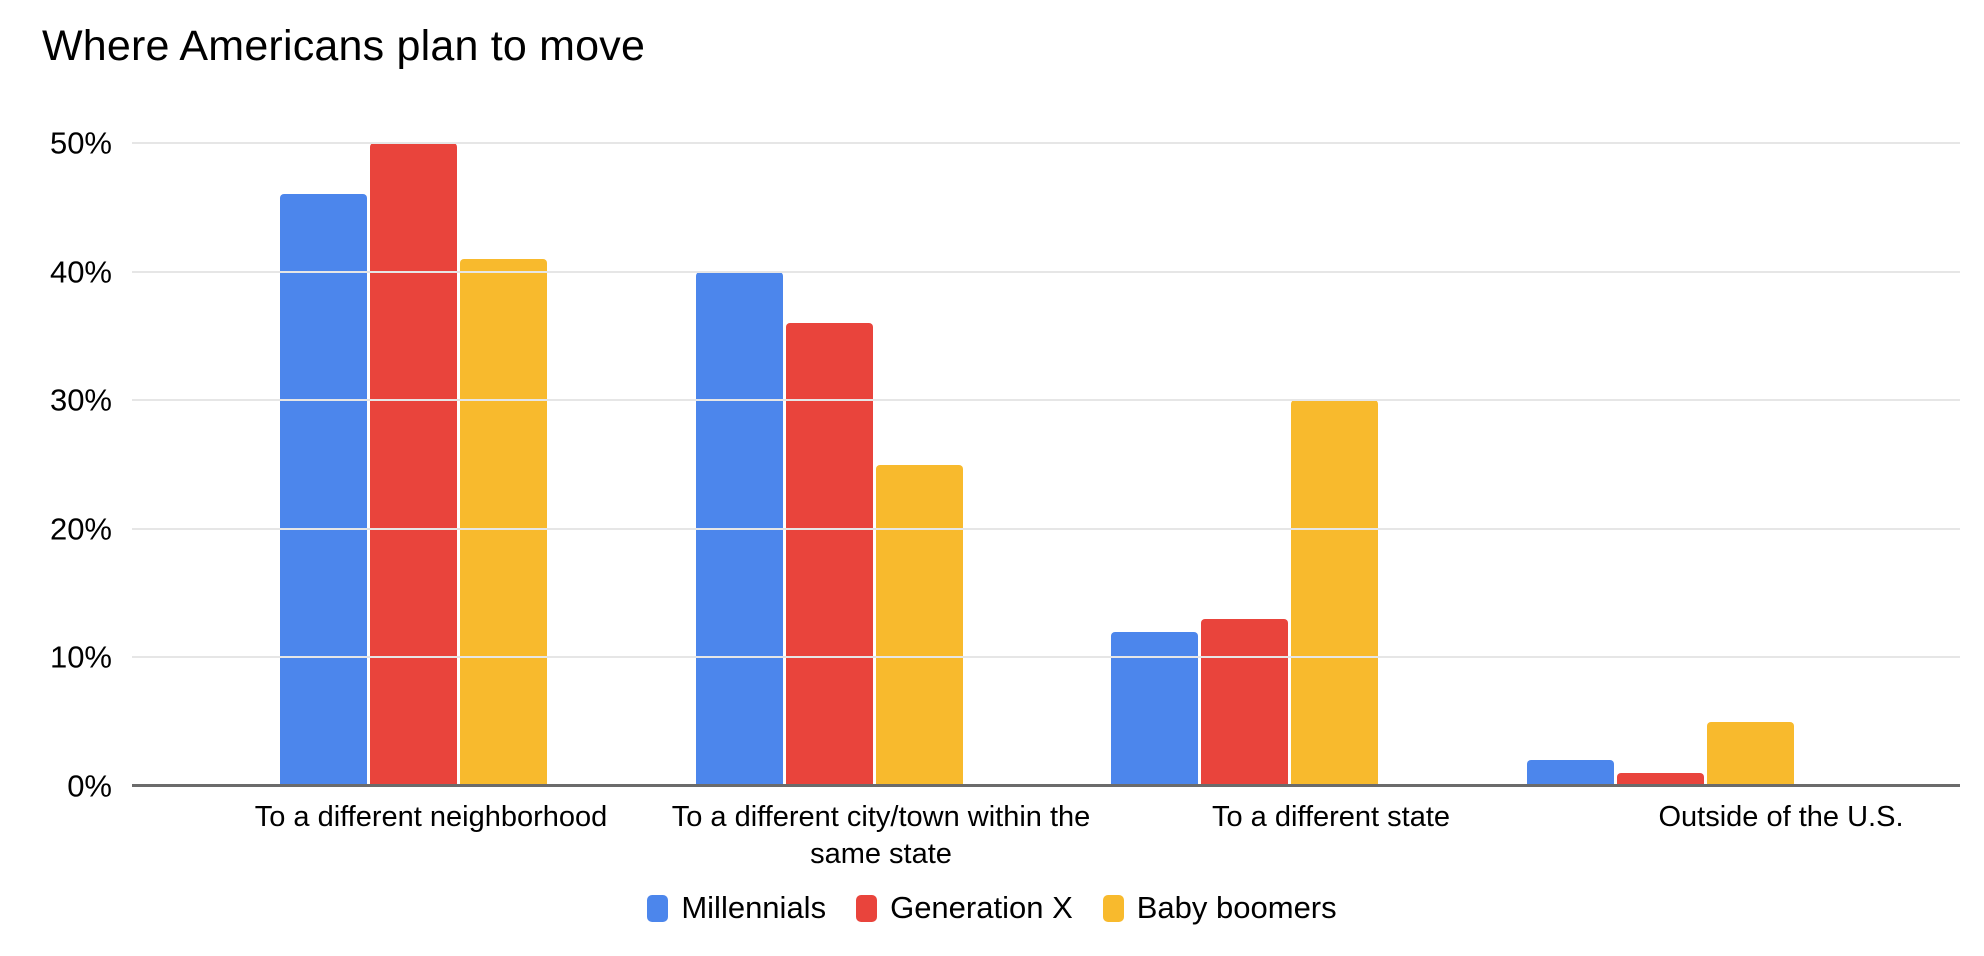 The width and height of the screenshot is (1984, 956). I want to click on legend-item-generation-x: Generation X, so click(964, 908).